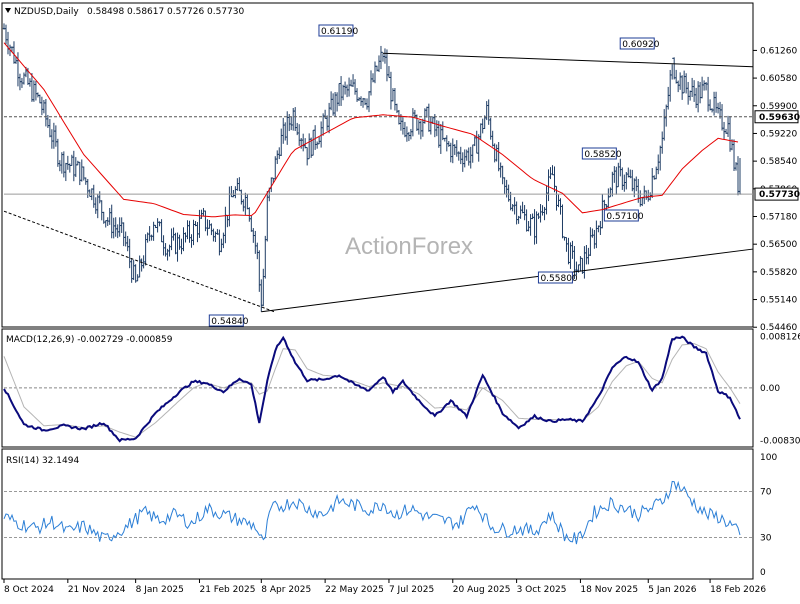 The image size is (800, 604). Describe the element at coordinates (89, 340) in the screenshot. I see `macd-label: MACD(12,26,9) -0.002729 -0.000859` at that location.